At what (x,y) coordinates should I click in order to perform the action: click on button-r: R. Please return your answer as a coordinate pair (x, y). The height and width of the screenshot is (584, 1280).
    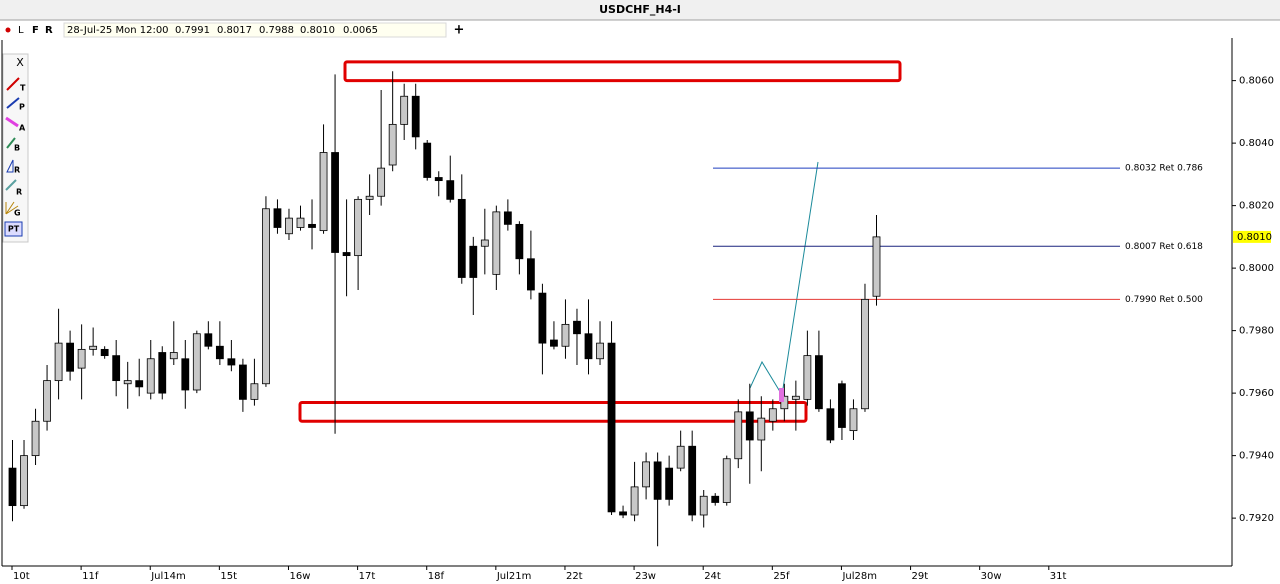
    Looking at the image, I should click on (49, 30).